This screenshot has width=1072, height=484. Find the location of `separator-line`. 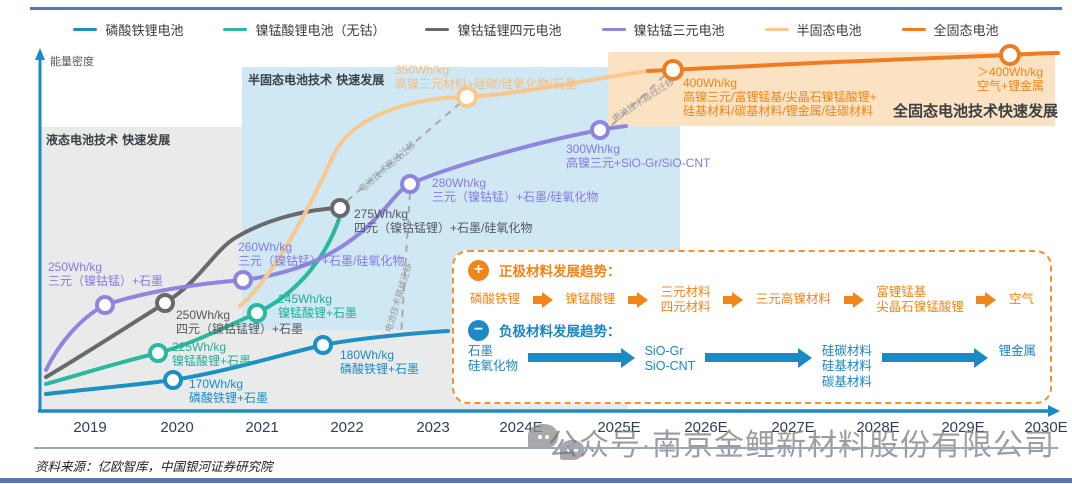

separator-line is located at coordinates (546, 448).